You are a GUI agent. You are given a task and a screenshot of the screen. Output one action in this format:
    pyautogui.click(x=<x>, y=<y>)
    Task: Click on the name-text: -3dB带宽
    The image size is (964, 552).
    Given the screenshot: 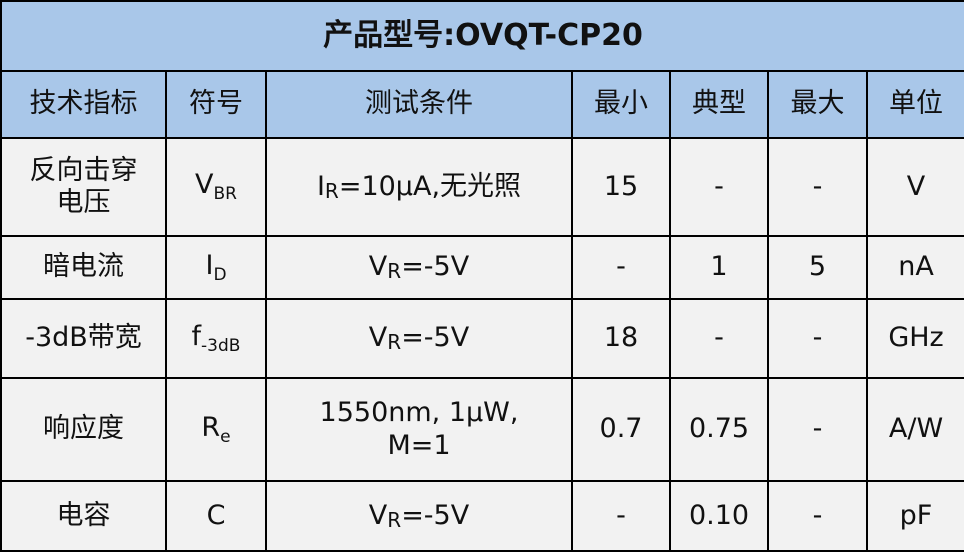 What is the action you would take?
    pyautogui.click(x=83, y=338)
    